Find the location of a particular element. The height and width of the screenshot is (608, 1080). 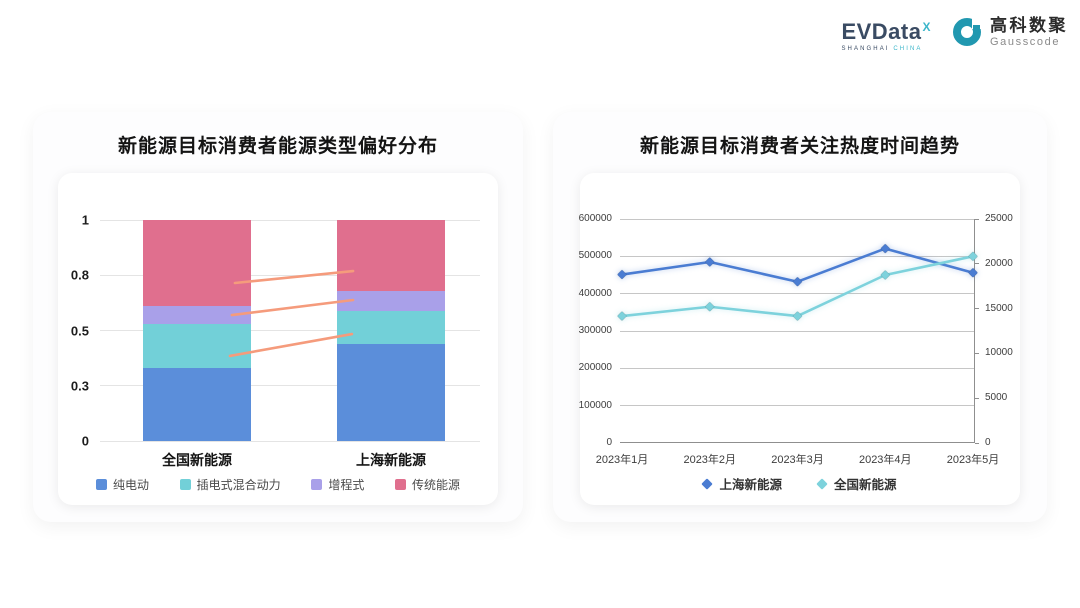

legend-label: 增程式 is located at coordinates (346, 485).